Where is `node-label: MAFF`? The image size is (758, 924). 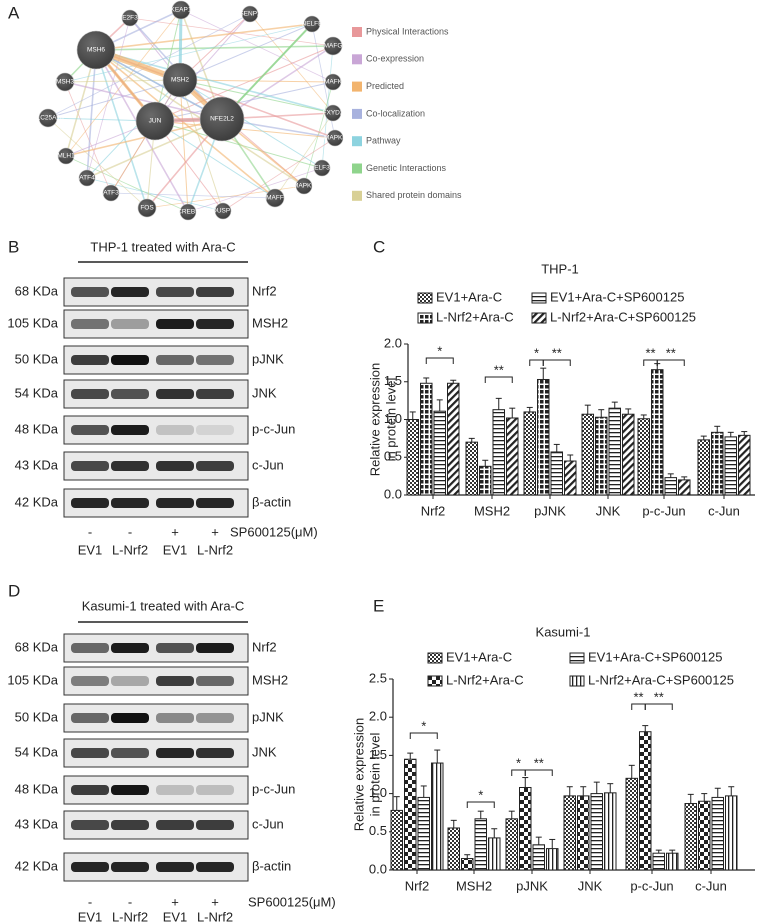
node-label: MAFF is located at coordinates (275, 198).